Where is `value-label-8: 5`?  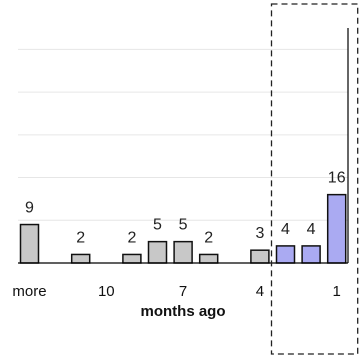
value-label-8: 5 is located at coordinates (157, 225).